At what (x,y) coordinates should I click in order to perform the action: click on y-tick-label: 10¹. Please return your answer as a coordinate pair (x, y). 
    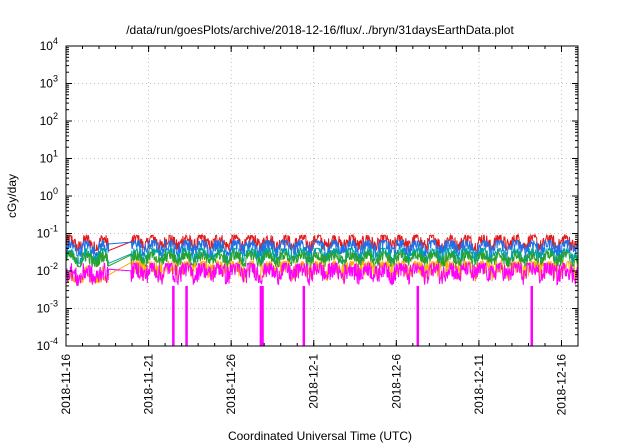
    Looking at the image, I should click on (49, 157).